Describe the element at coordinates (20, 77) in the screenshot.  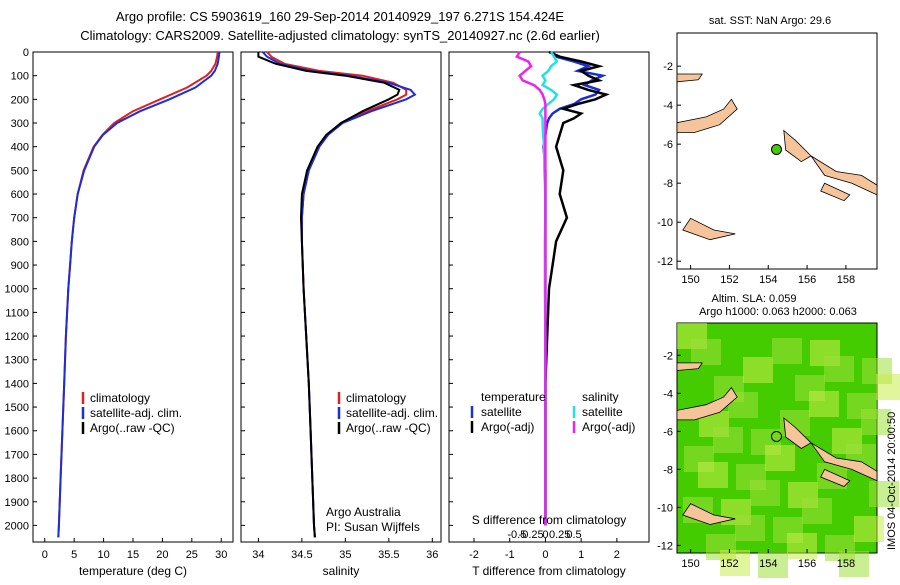
I see `depth-tick-label: 100` at that location.